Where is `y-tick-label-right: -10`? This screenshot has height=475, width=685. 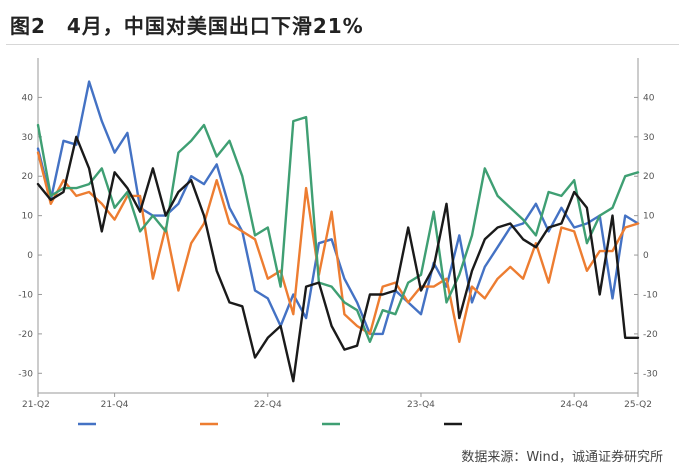 y-tick-label-right: -10 is located at coordinates (650, 295).